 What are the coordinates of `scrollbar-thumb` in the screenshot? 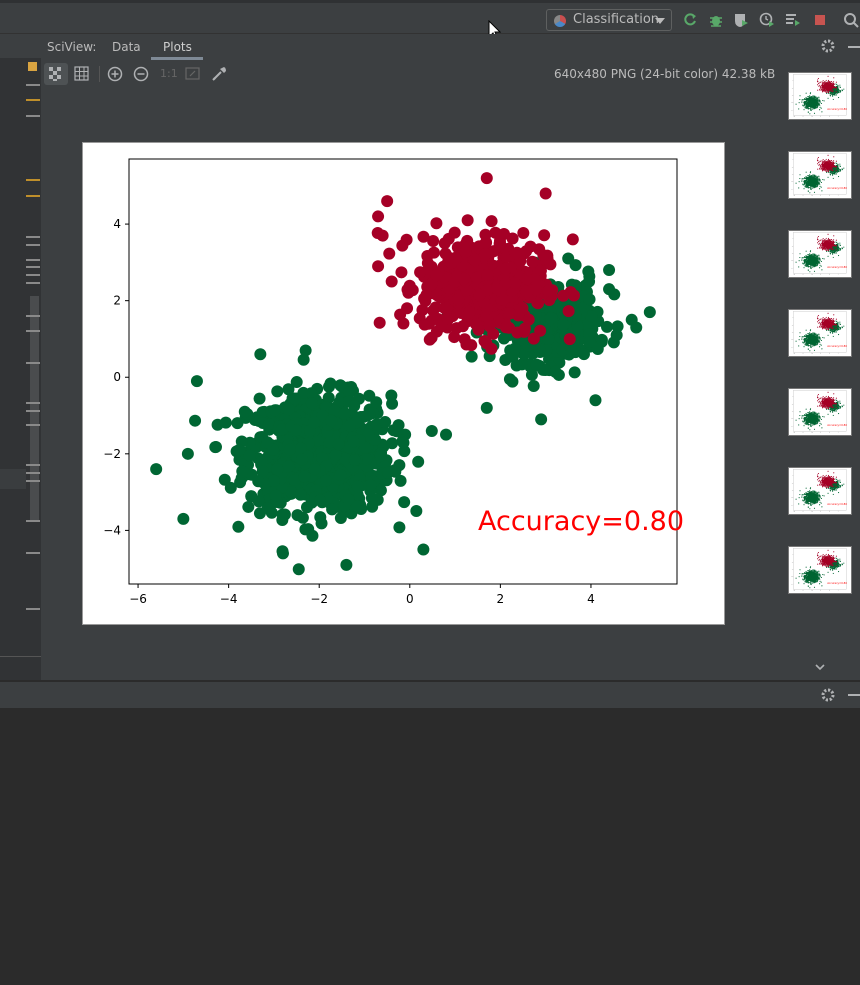 It's located at (34, 409).